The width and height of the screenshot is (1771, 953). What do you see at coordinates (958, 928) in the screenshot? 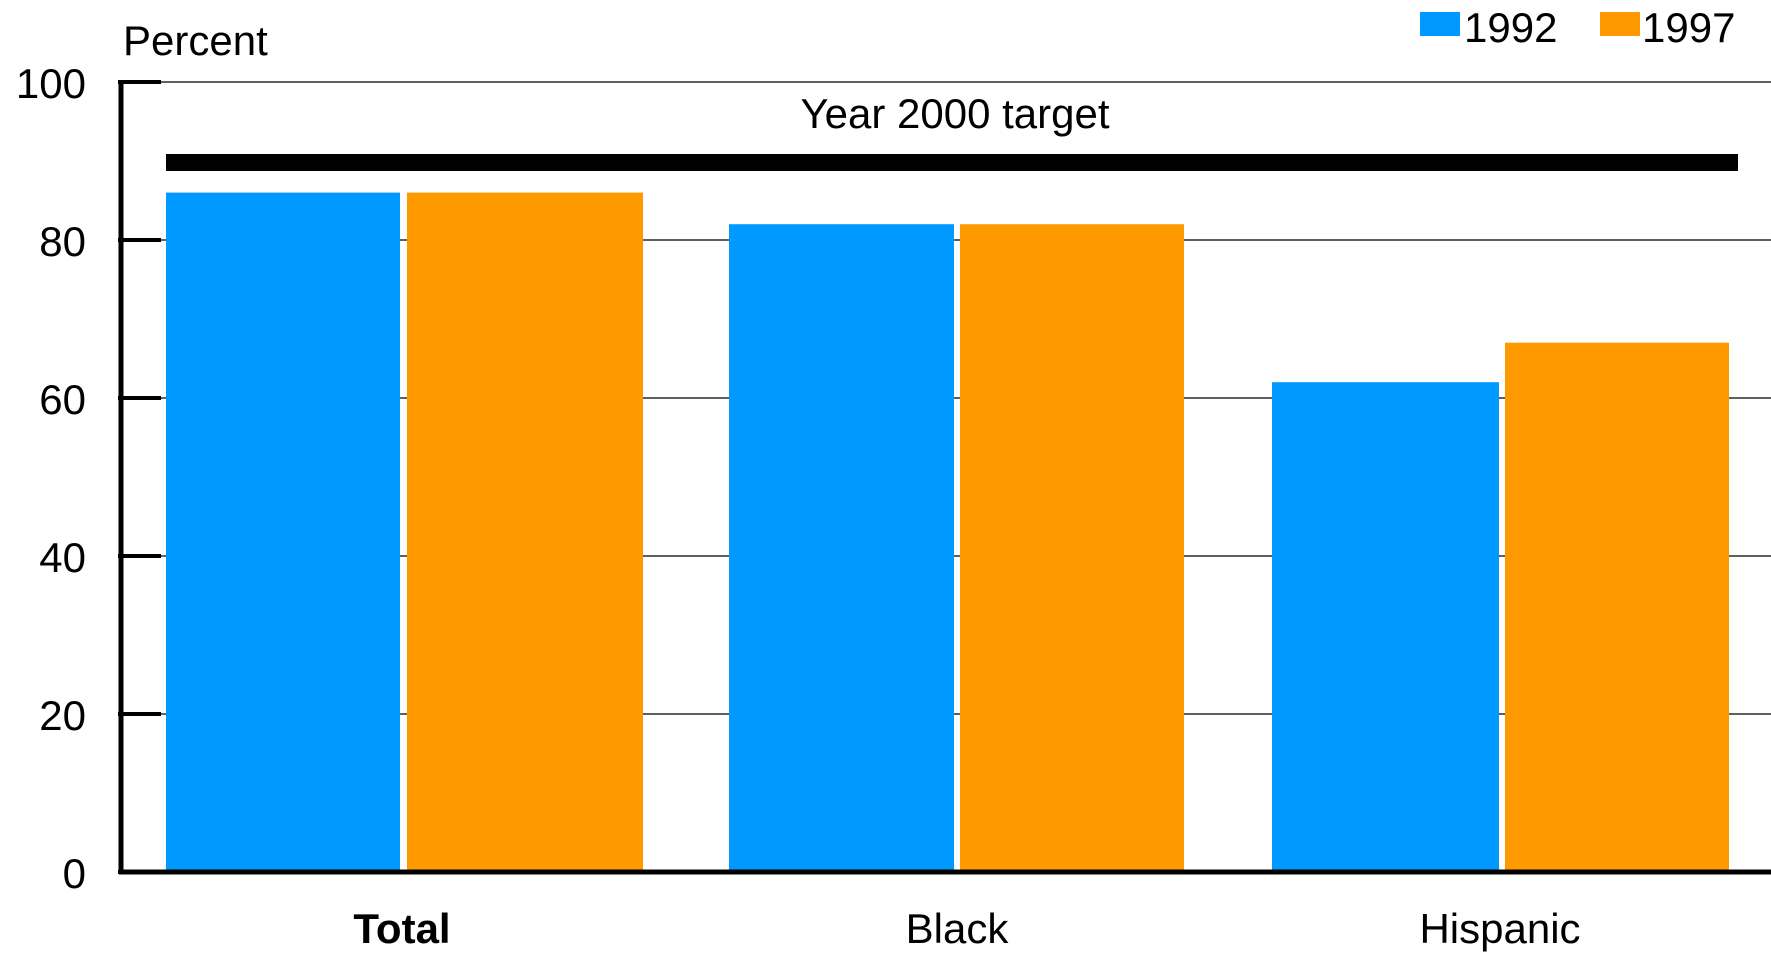
I see `x-category-label: Black` at bounding box center [958, 928].